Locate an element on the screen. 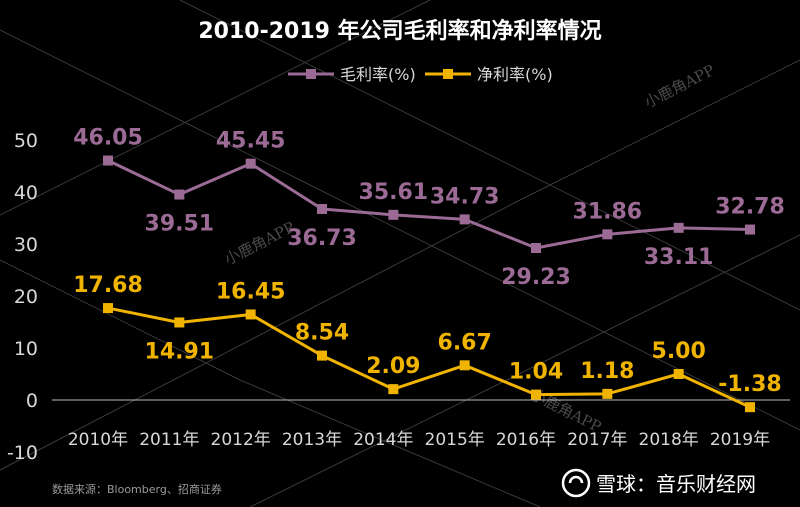 The width and height of the screenshot is (800, 507). x-tick-label: 2011年 is located at coordinates (169, 440).